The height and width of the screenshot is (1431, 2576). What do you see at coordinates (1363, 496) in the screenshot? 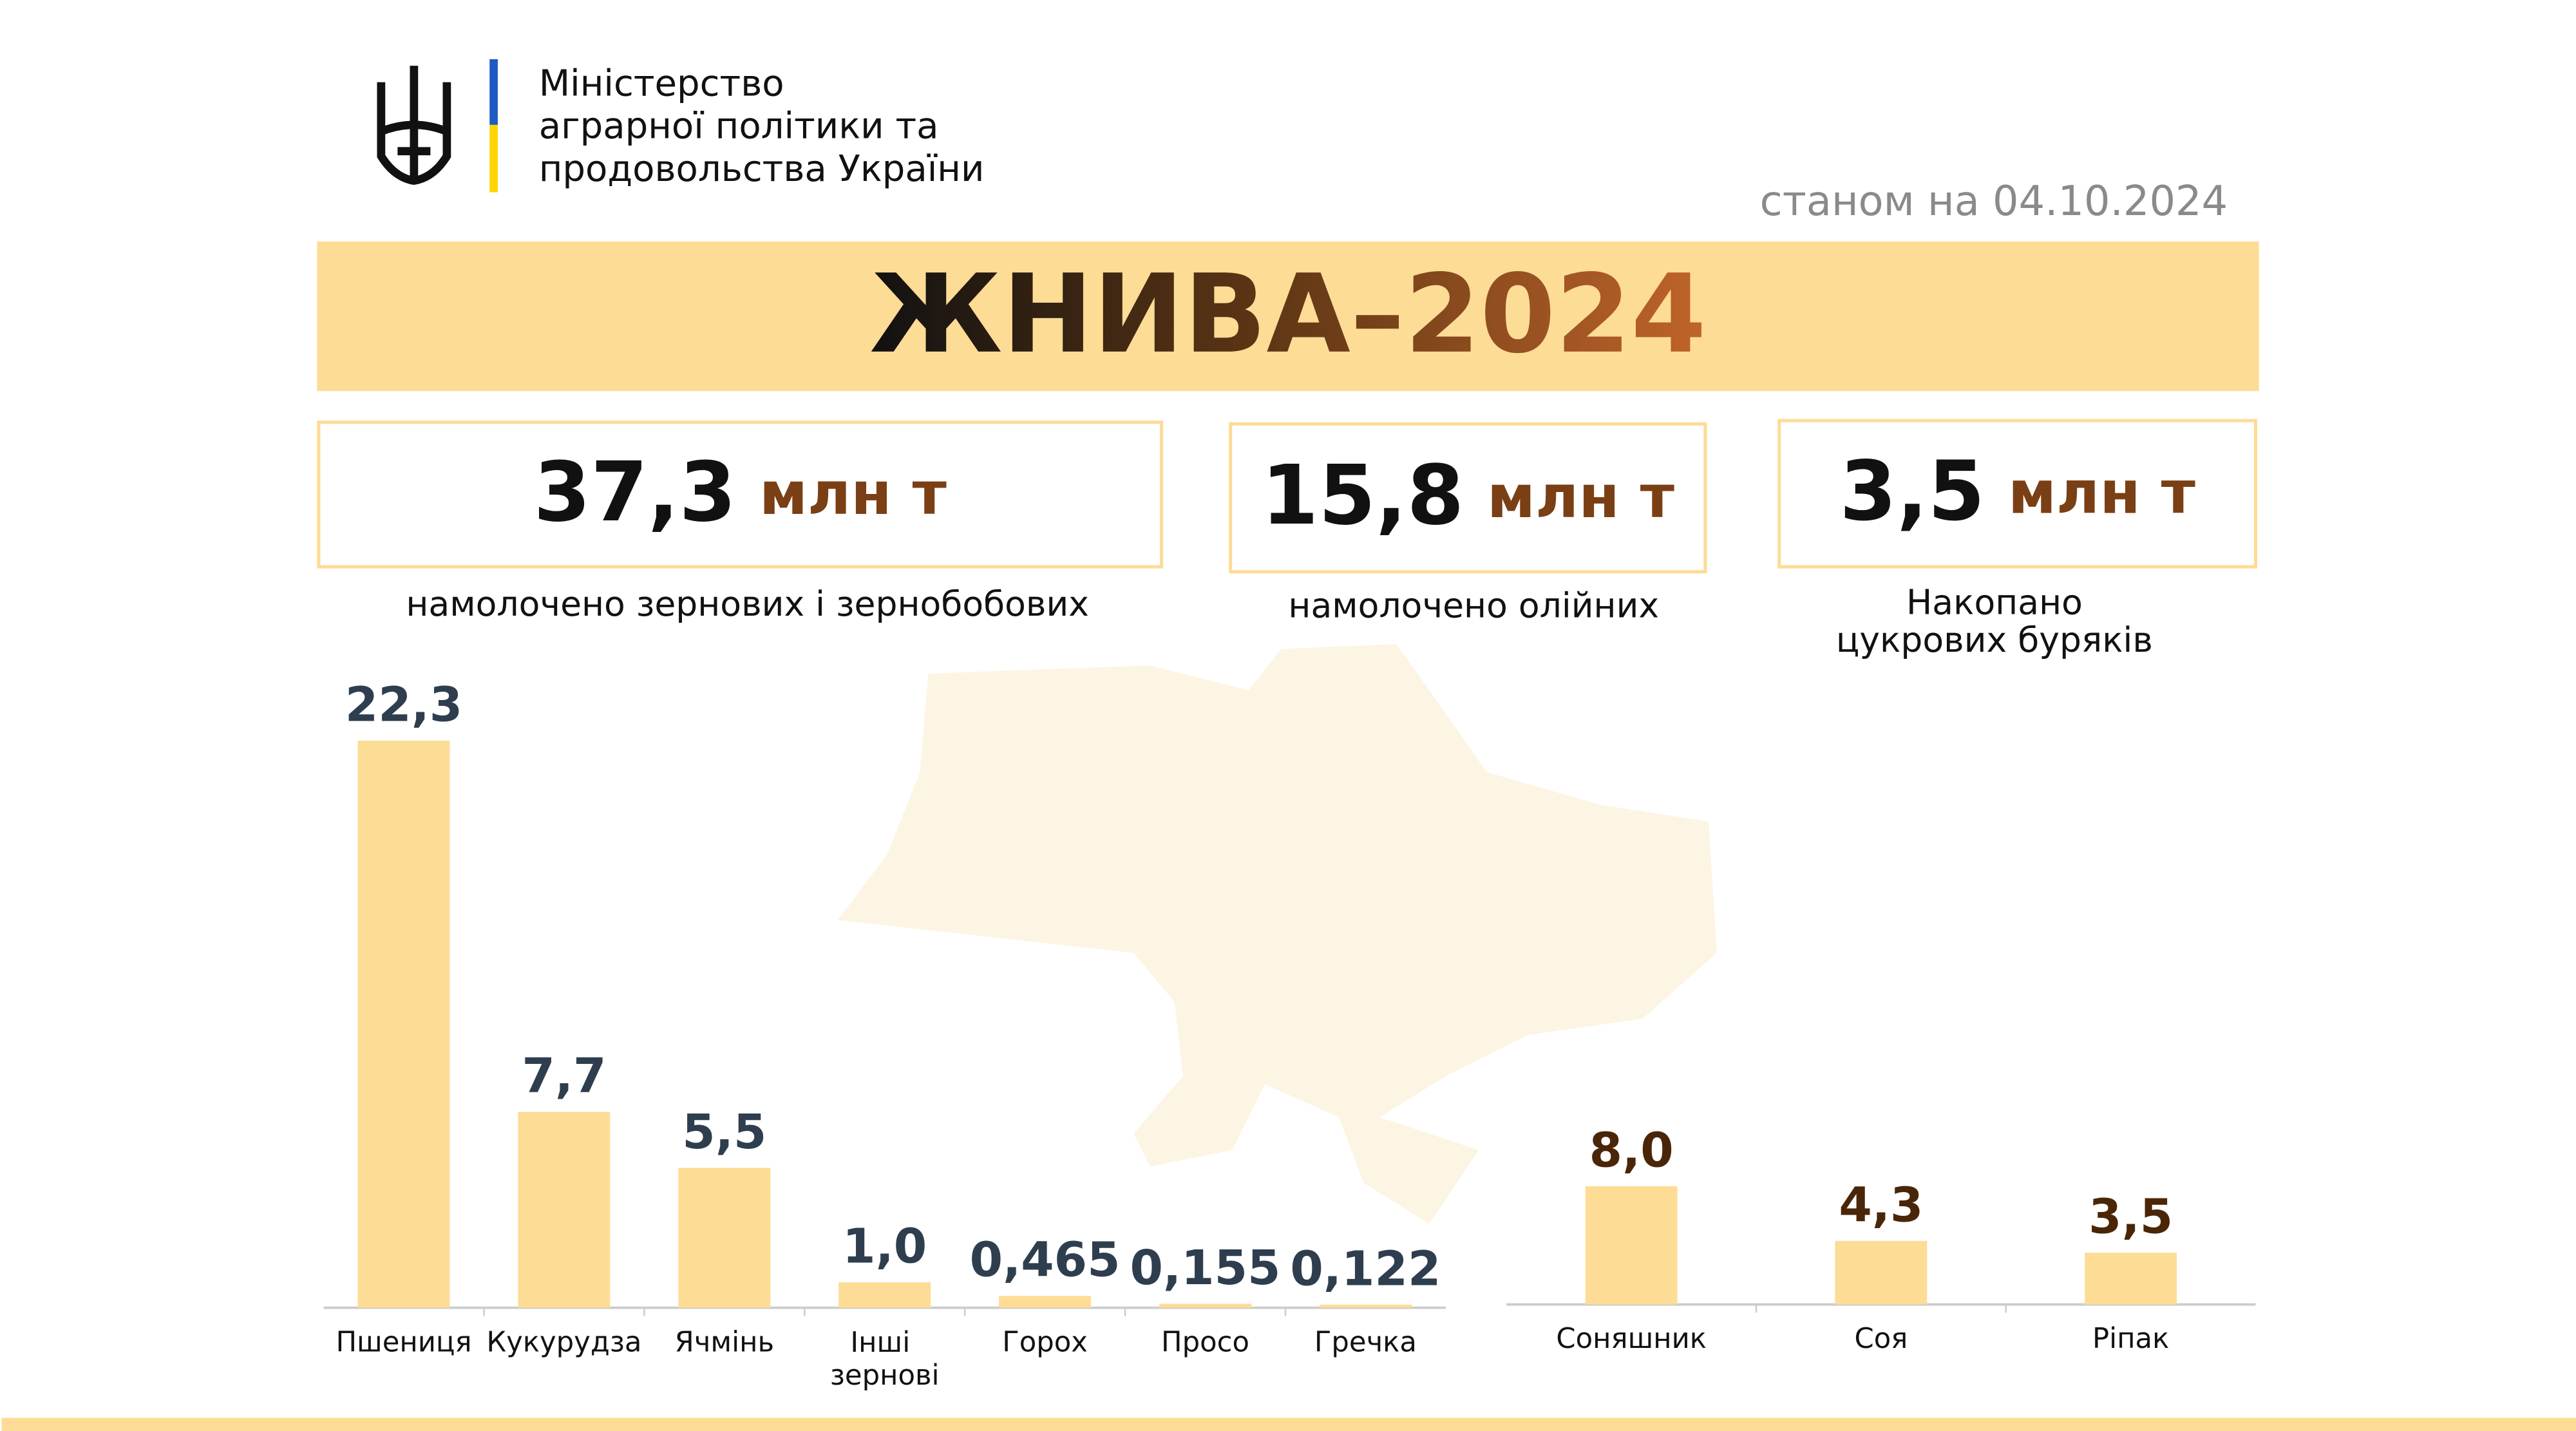
I see `stat-value: 15,8` at bounding box center [1363, 496].